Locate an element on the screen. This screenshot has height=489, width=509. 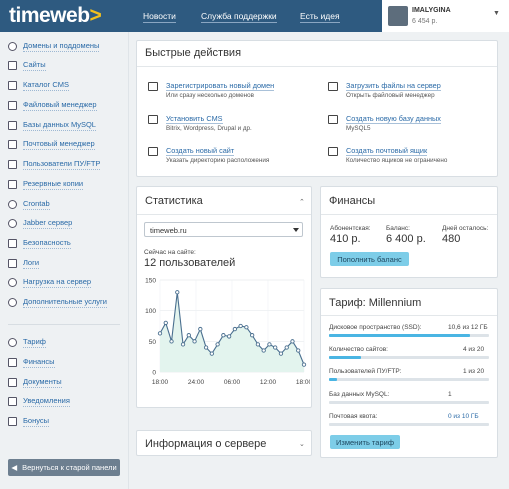
sidebar-item-logs: Логи is located at coordinates (24, 263).